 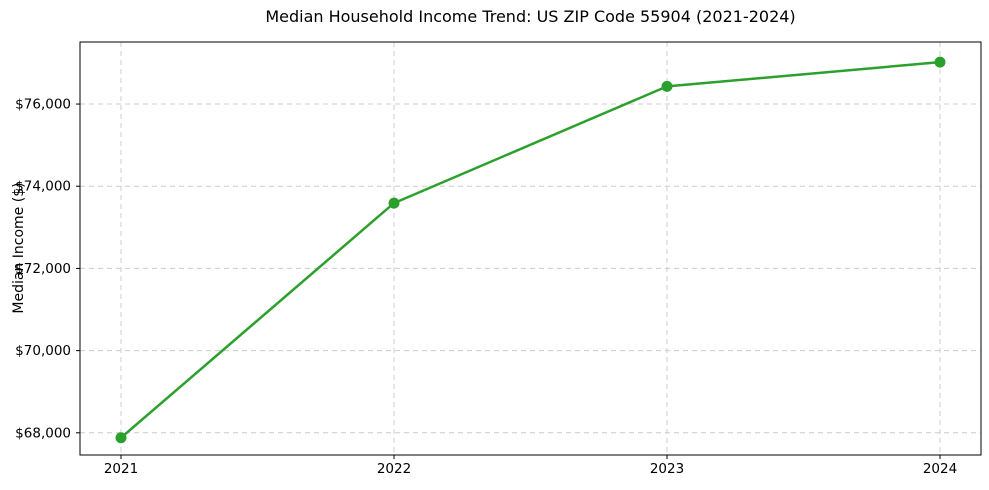 I want to click on y-tick-label: $72,000, so click(x=43, y=269).